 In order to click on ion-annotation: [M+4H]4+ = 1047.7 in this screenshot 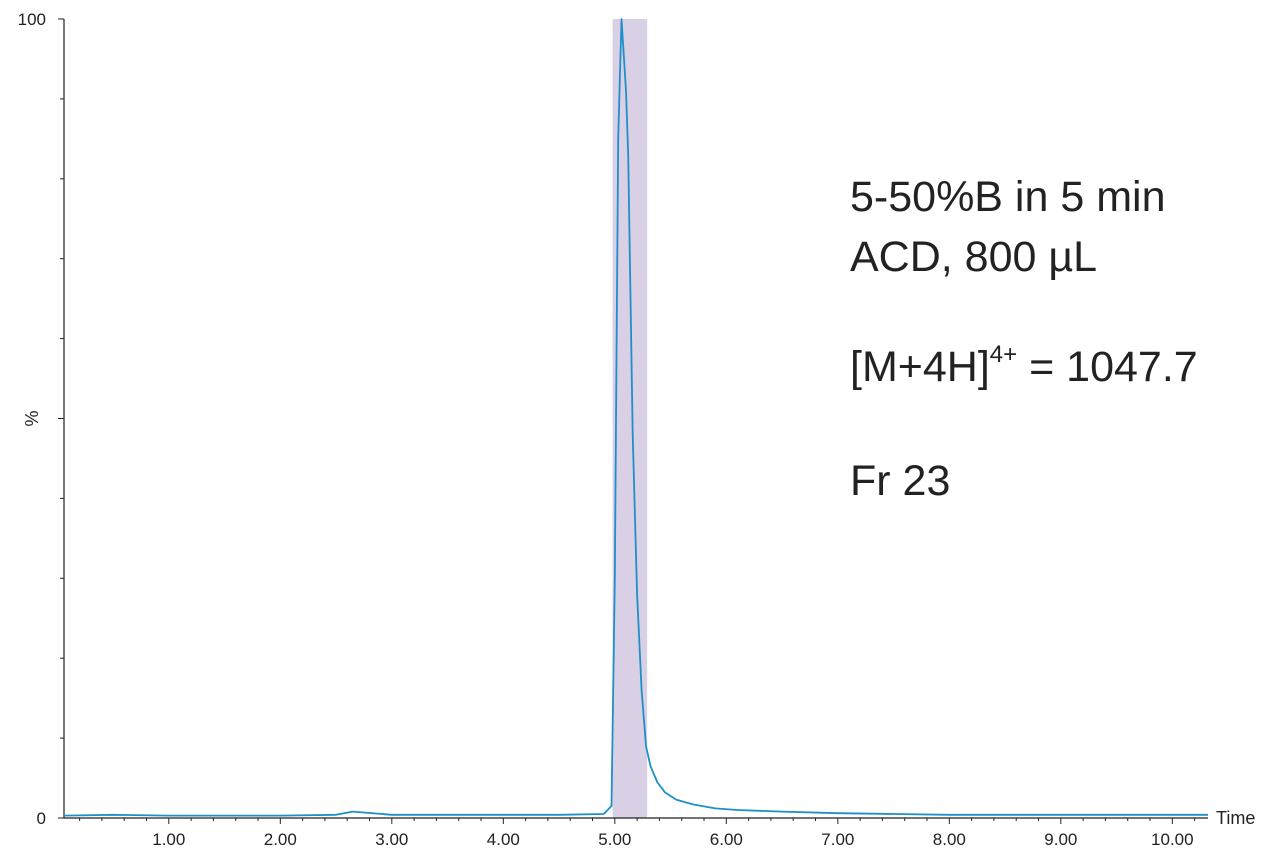, I will do `click(1024, 366)`.